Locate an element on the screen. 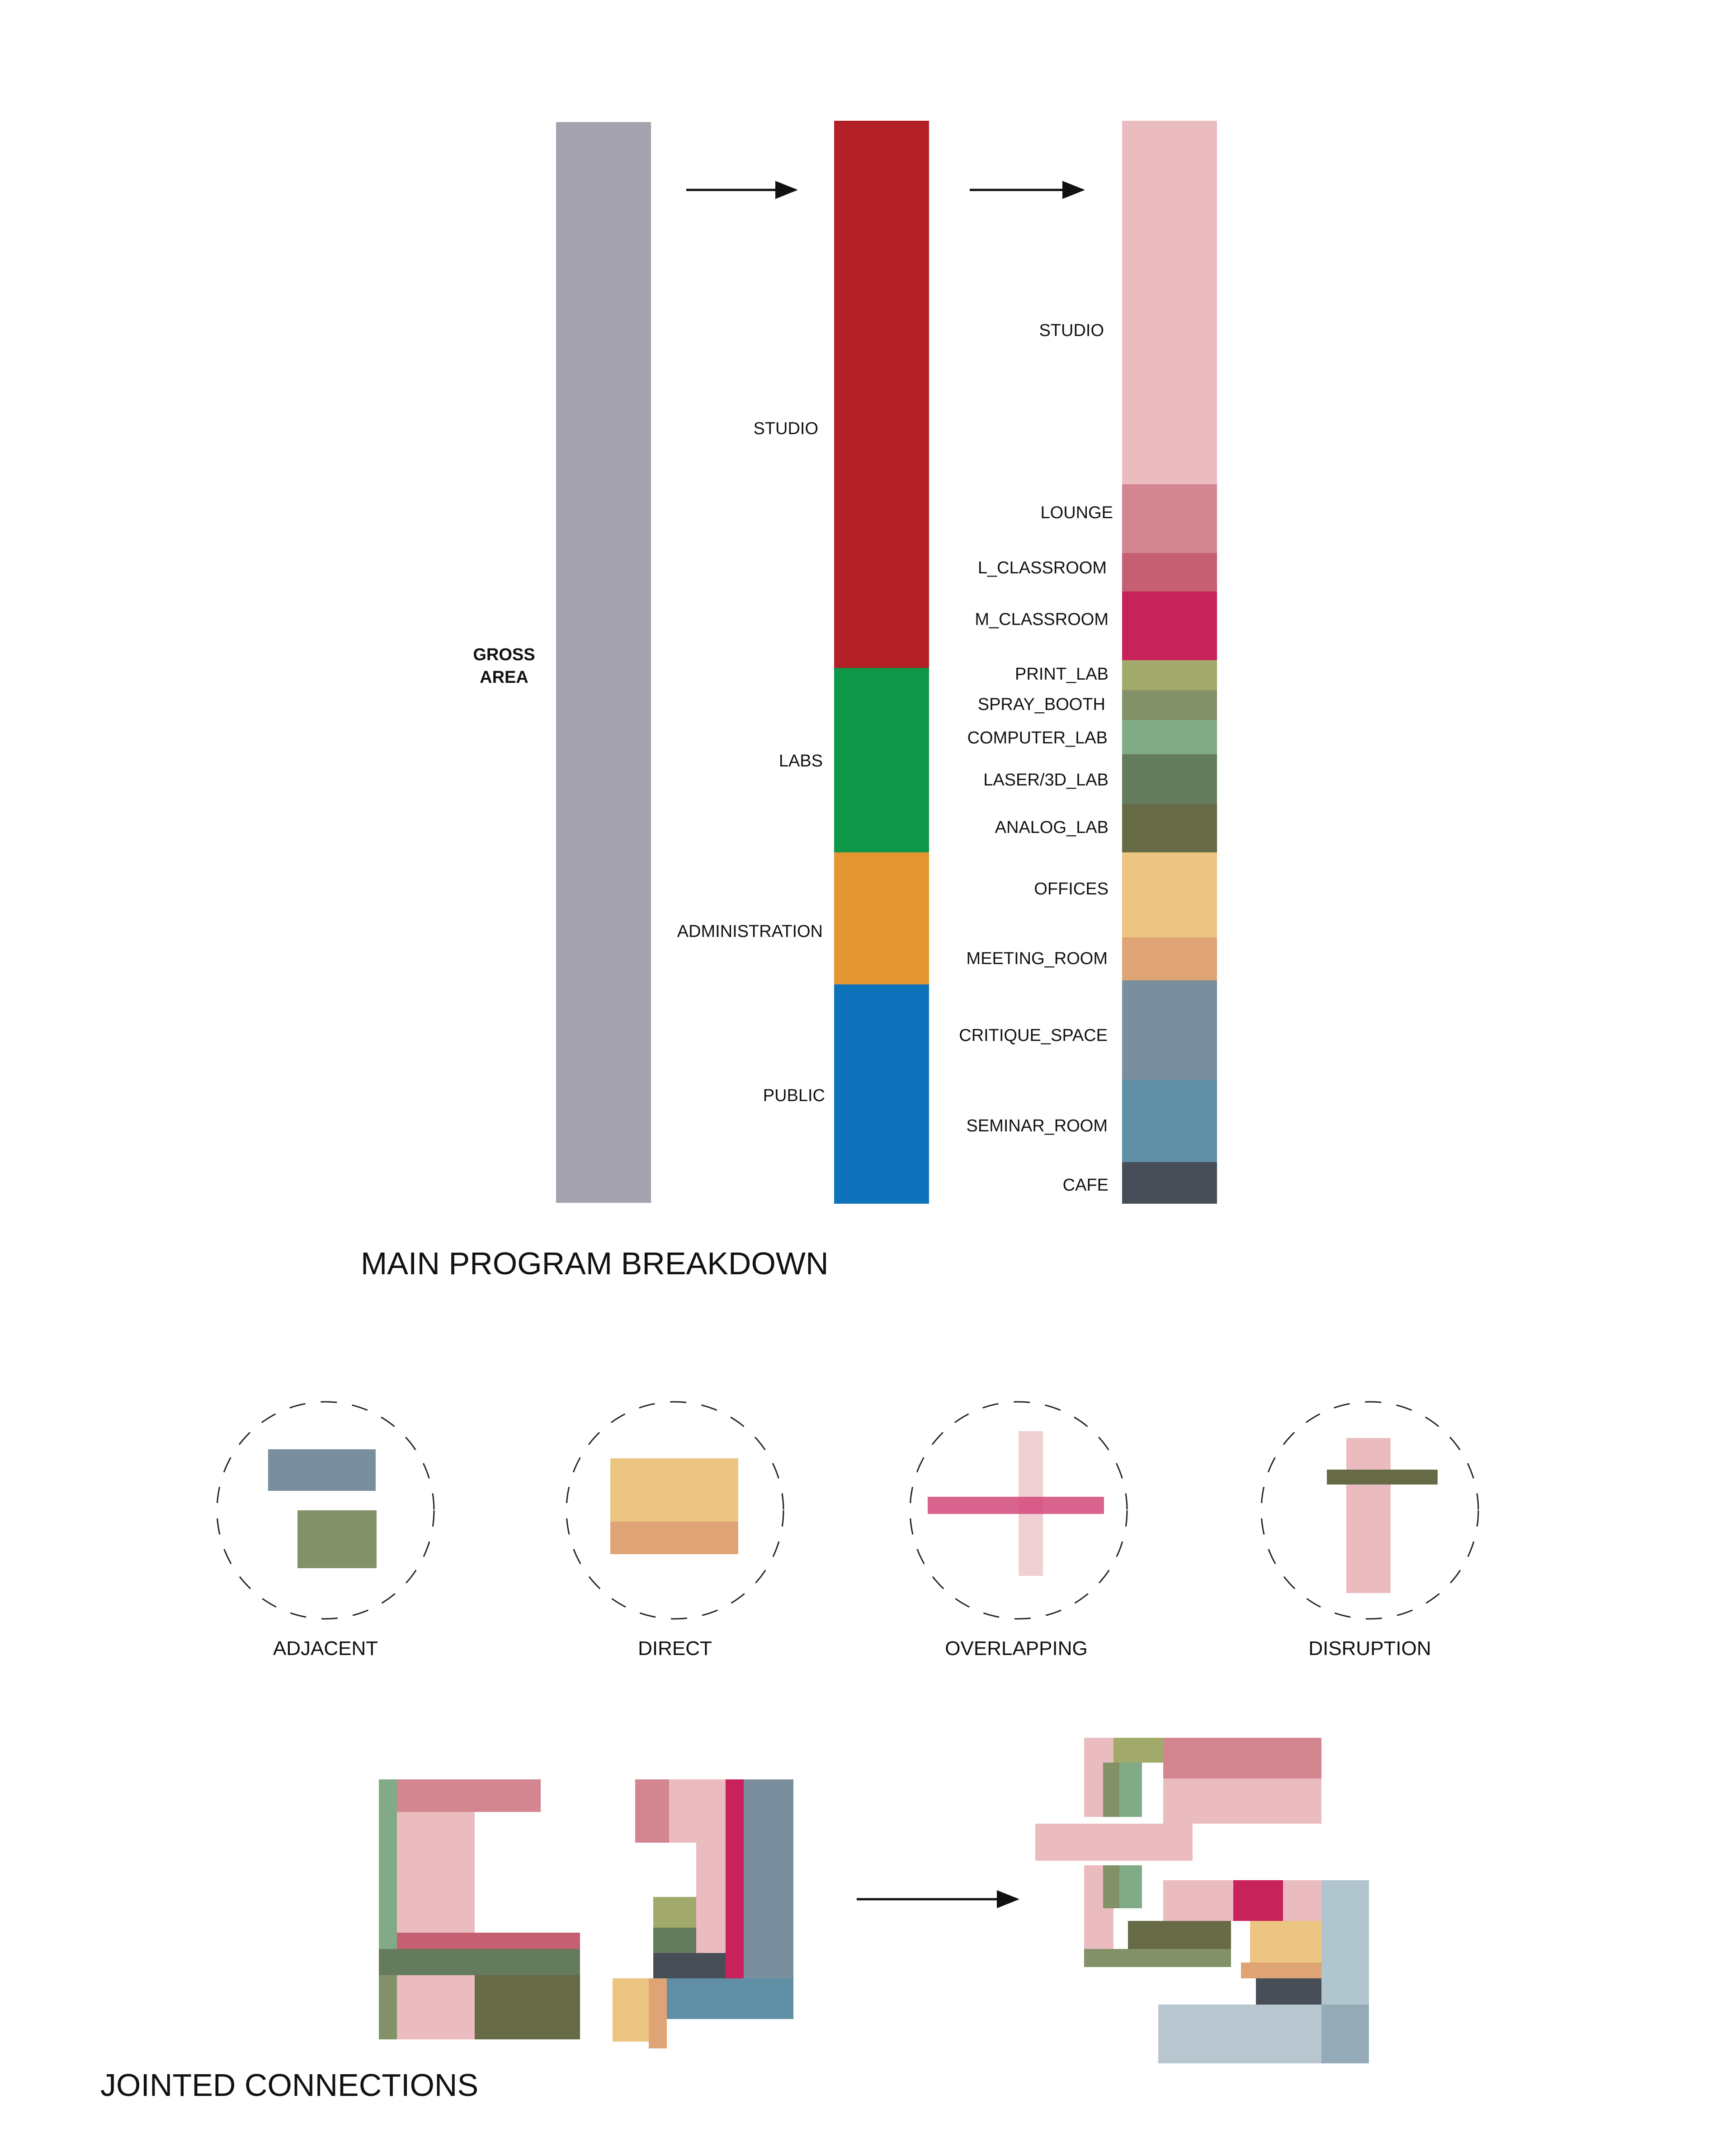 The image size is (1736, 2147). space-segment-spray-booth is located at coordinates (1169, 705).